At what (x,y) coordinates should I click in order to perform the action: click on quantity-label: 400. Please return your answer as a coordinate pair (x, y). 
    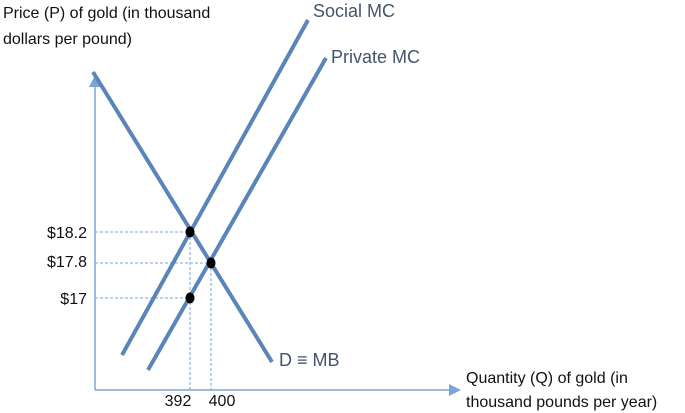
    Looking at the image, I should click on (222, 401).